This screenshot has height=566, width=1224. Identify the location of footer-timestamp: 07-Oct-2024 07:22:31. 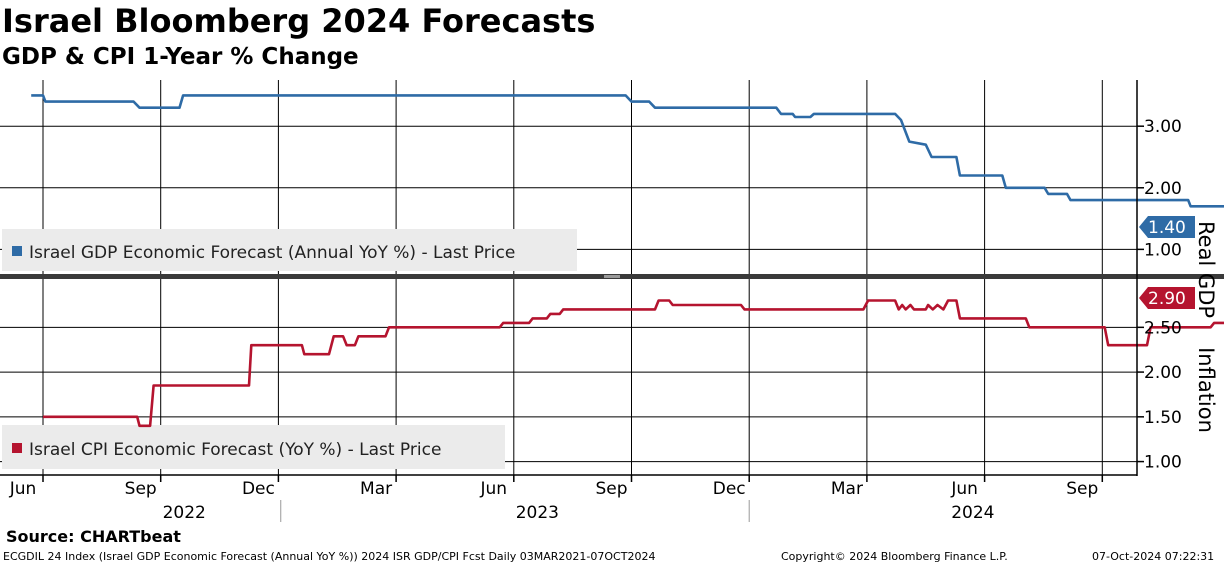
(1153, 556).